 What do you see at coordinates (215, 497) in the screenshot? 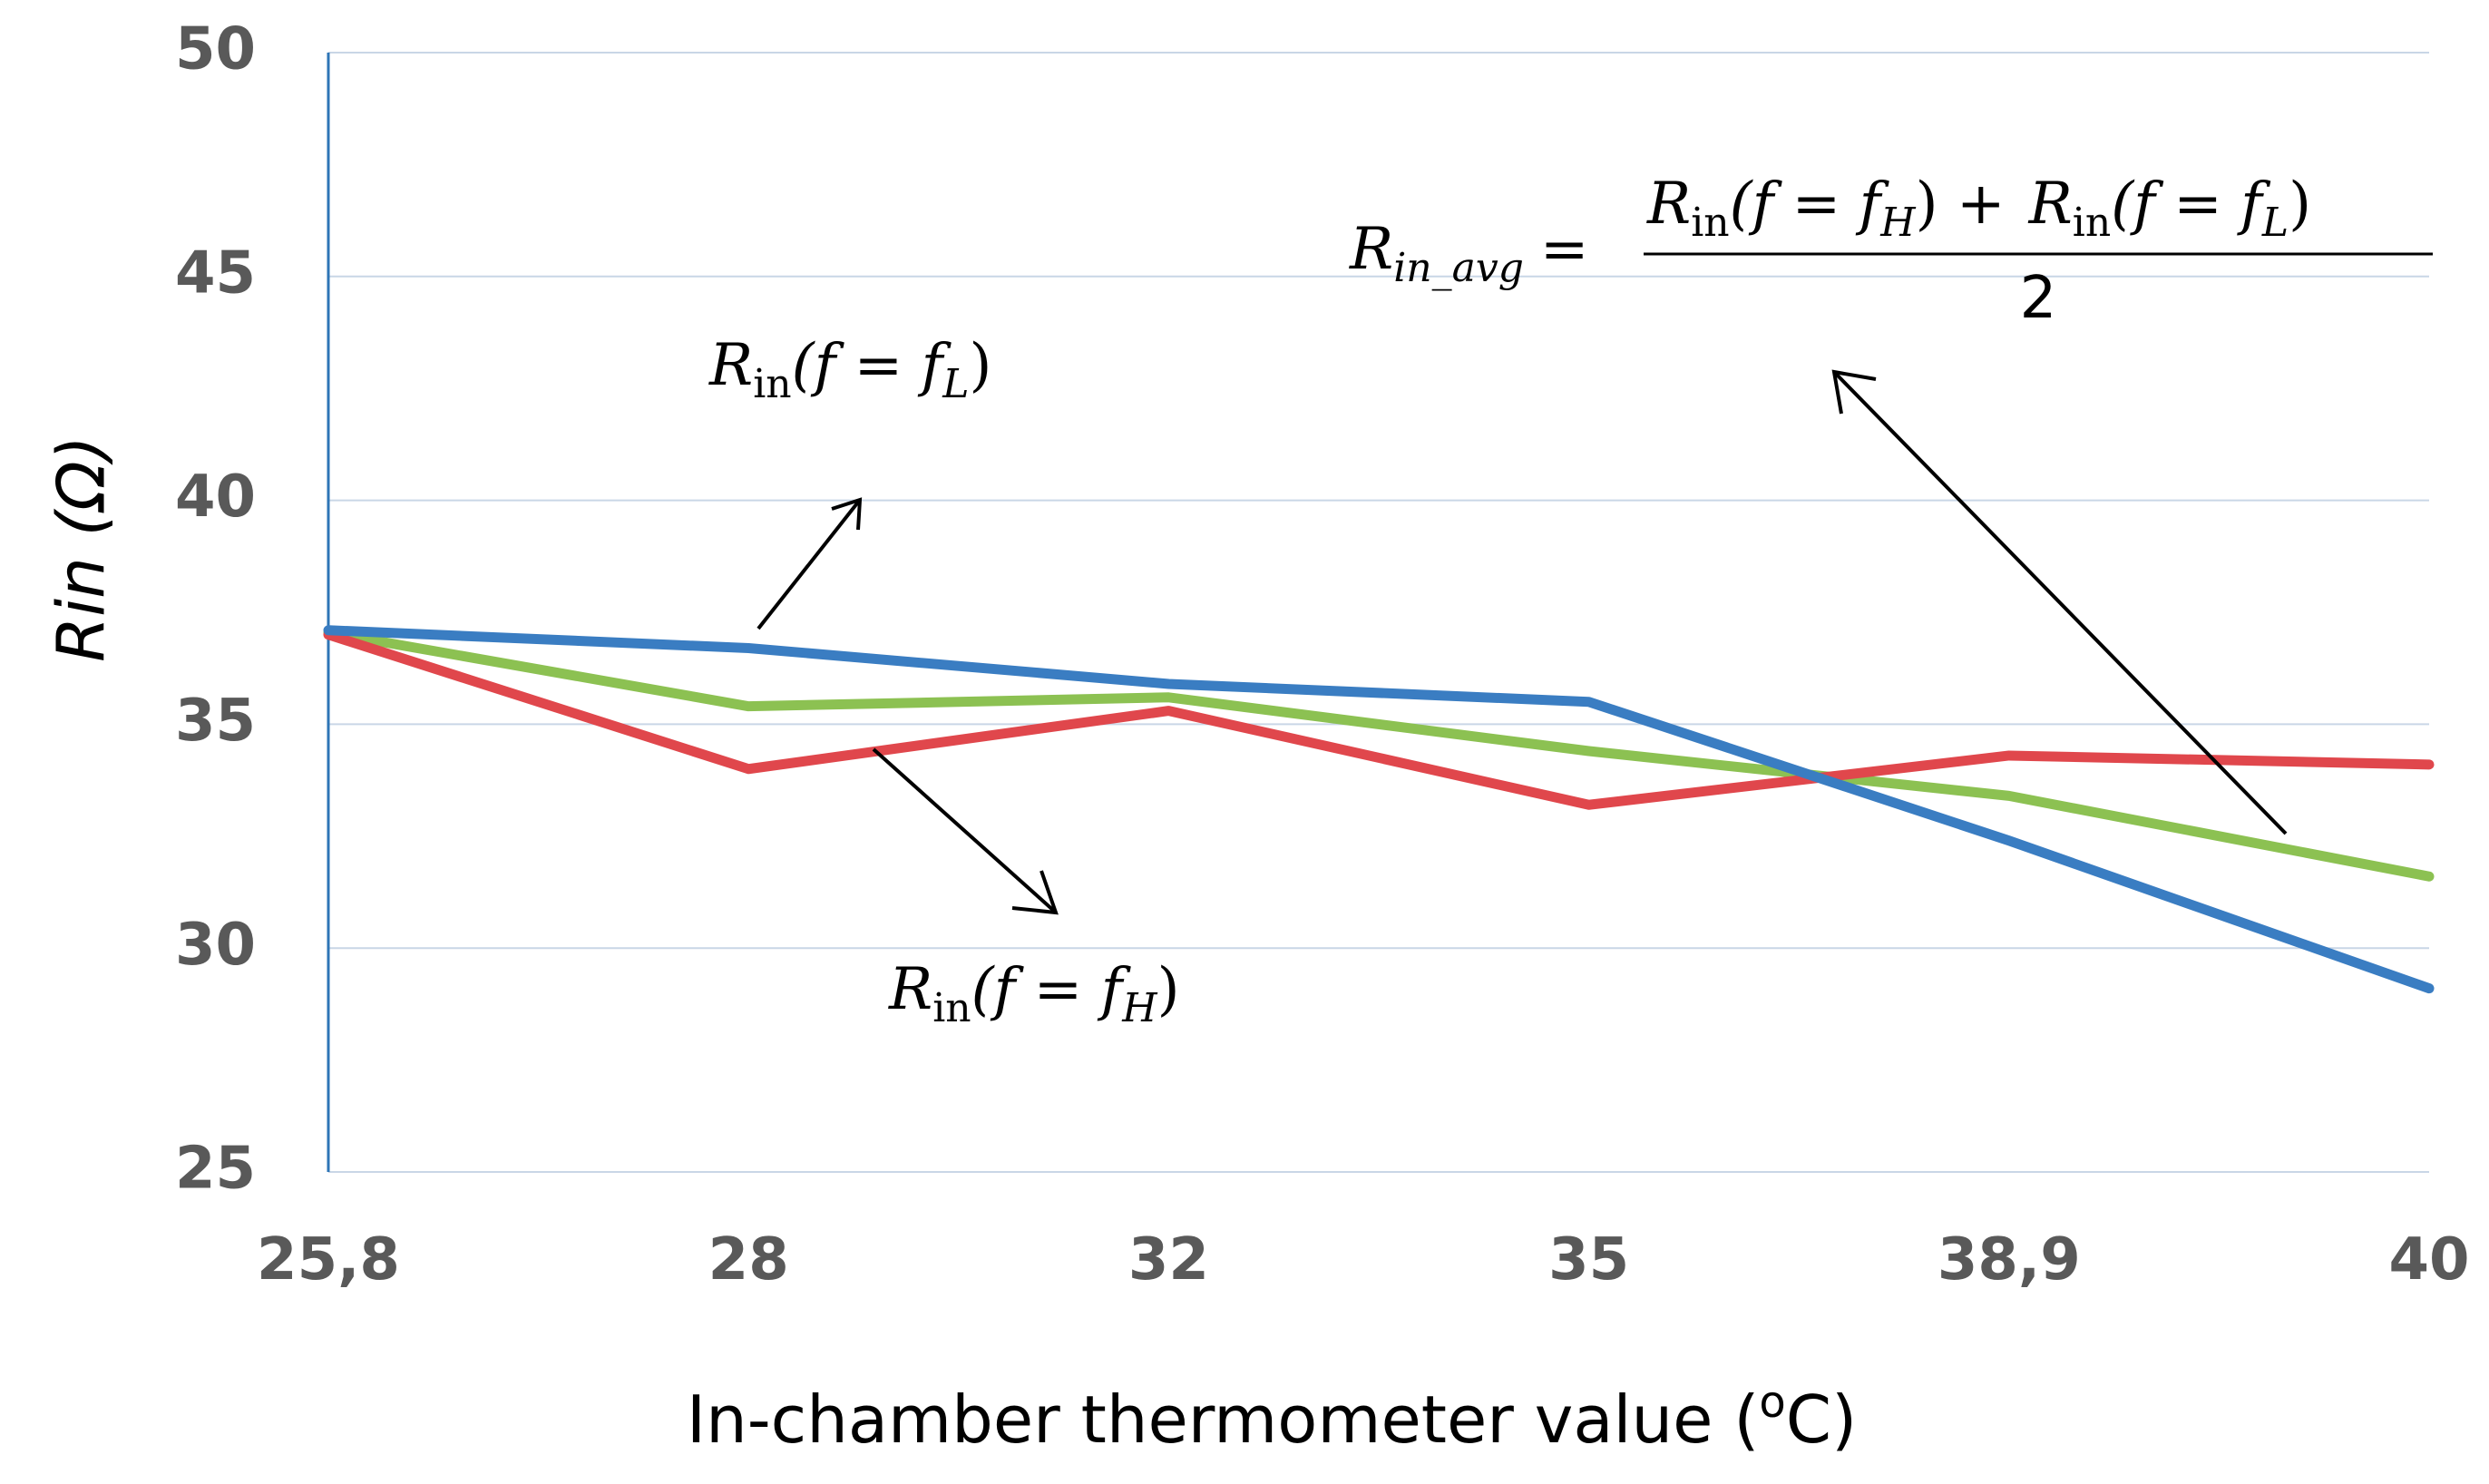
I see `y-tick-label: 40` at bounding box center [215, 497].